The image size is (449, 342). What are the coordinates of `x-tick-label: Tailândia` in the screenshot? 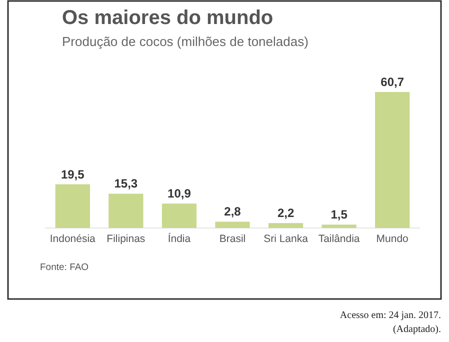 It's located at (339, 239).